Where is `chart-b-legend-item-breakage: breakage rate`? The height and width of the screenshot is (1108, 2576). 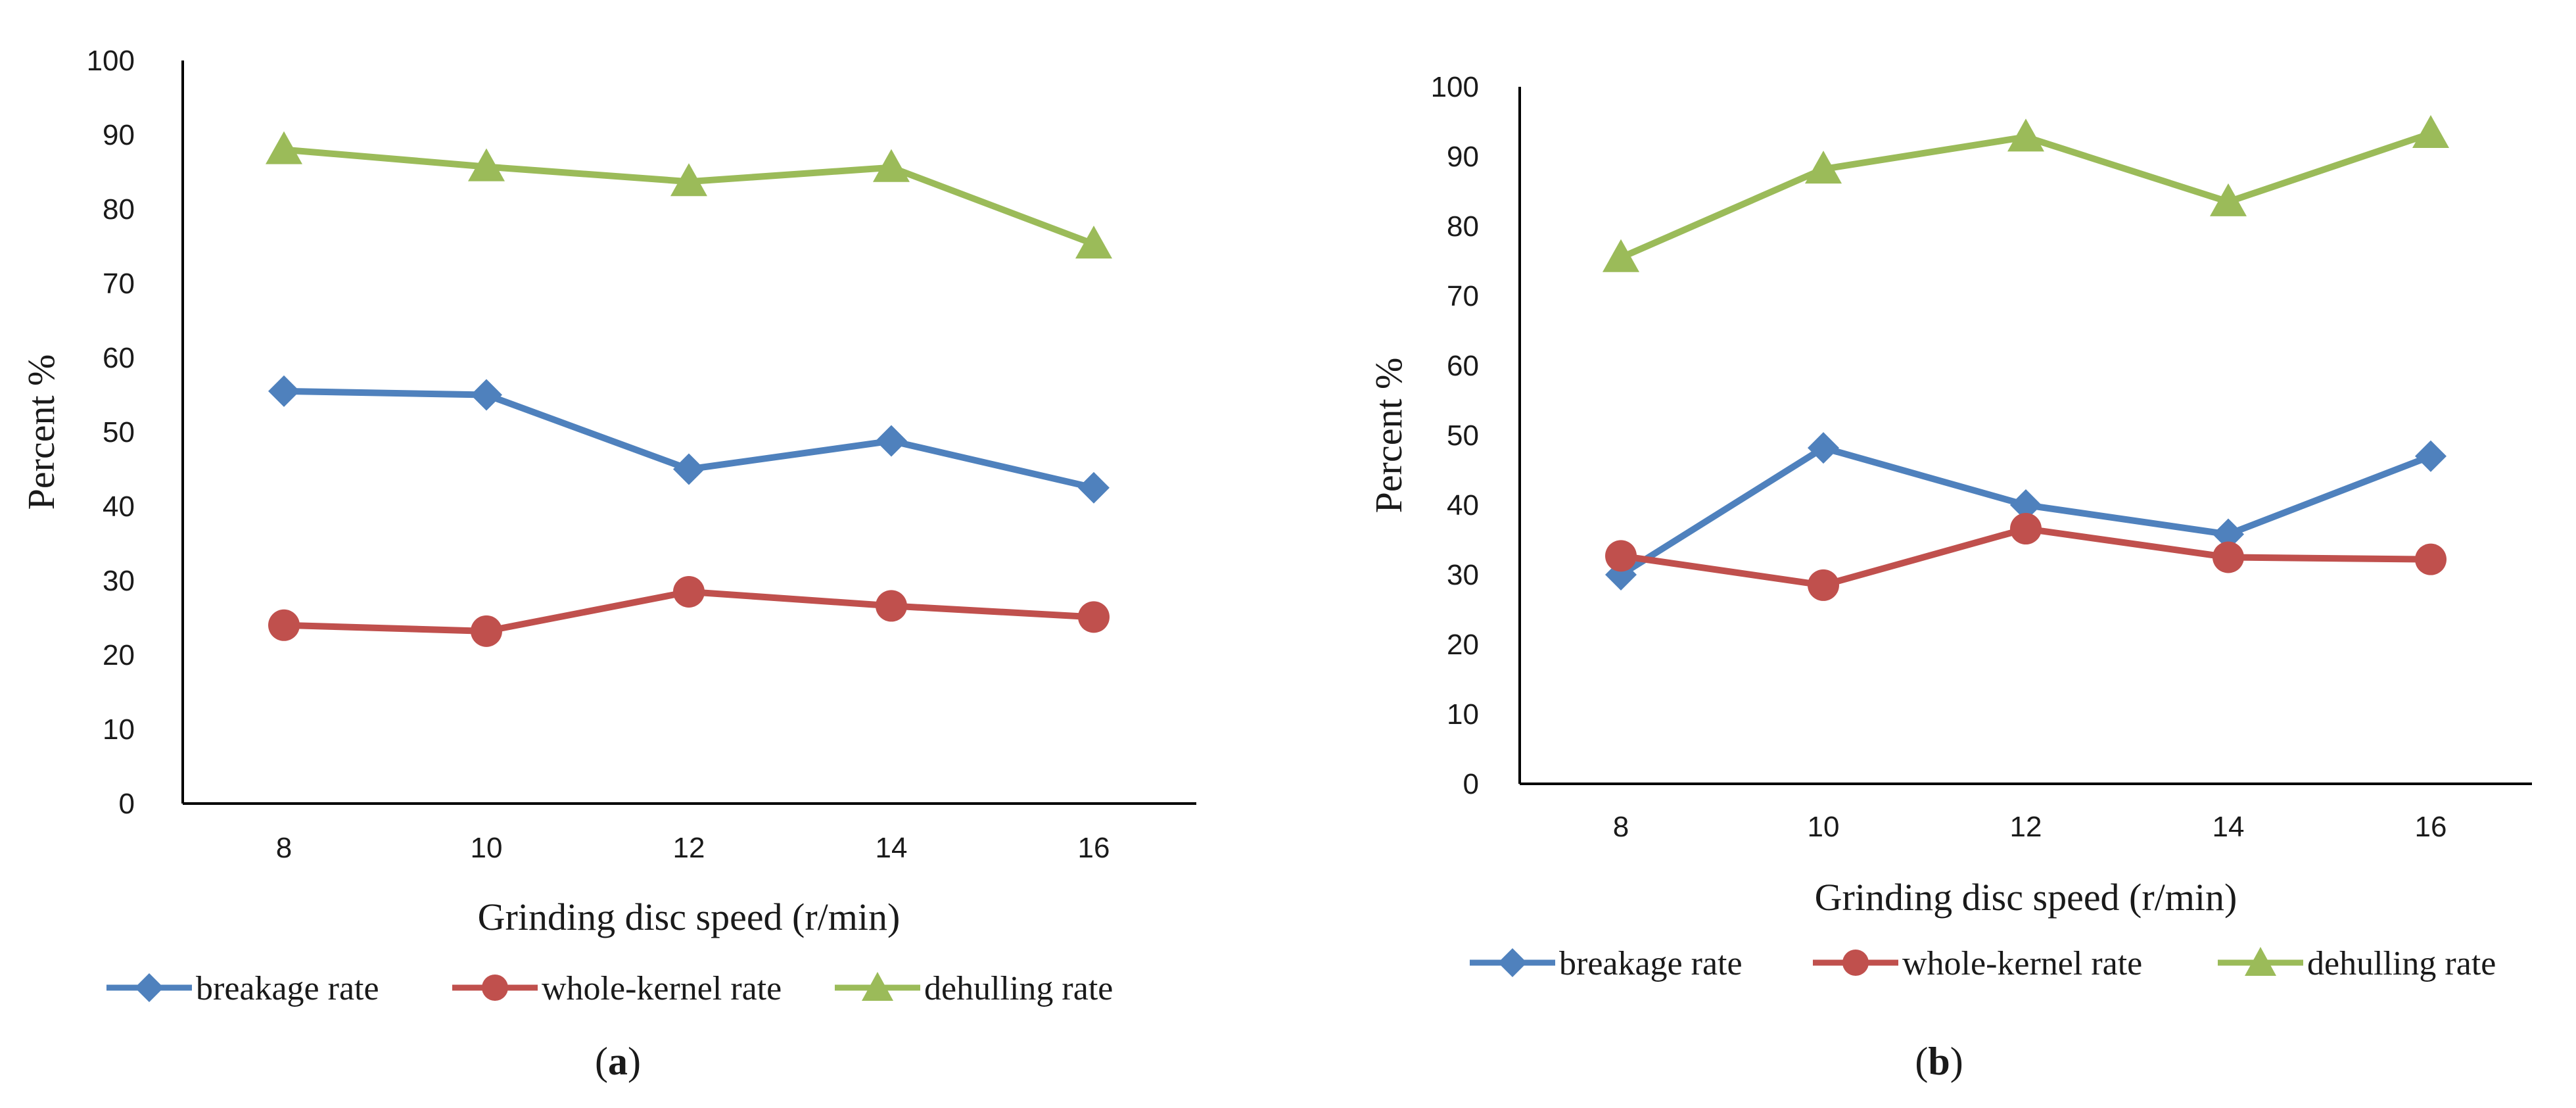
chart-b-legend-item-breakage: breakage rate is located at coordinates (1606, 964).